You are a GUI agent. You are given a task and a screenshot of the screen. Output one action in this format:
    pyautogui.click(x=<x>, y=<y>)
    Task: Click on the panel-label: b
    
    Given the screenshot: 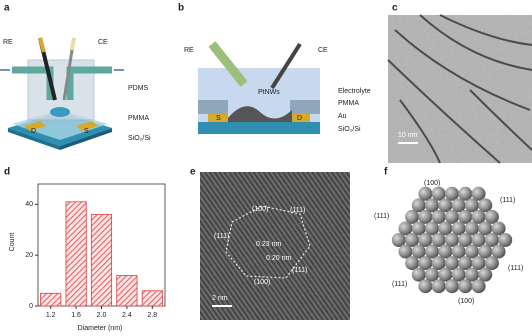 What is the action you would take?
    pyautogui.click(x=181, y=8)
    